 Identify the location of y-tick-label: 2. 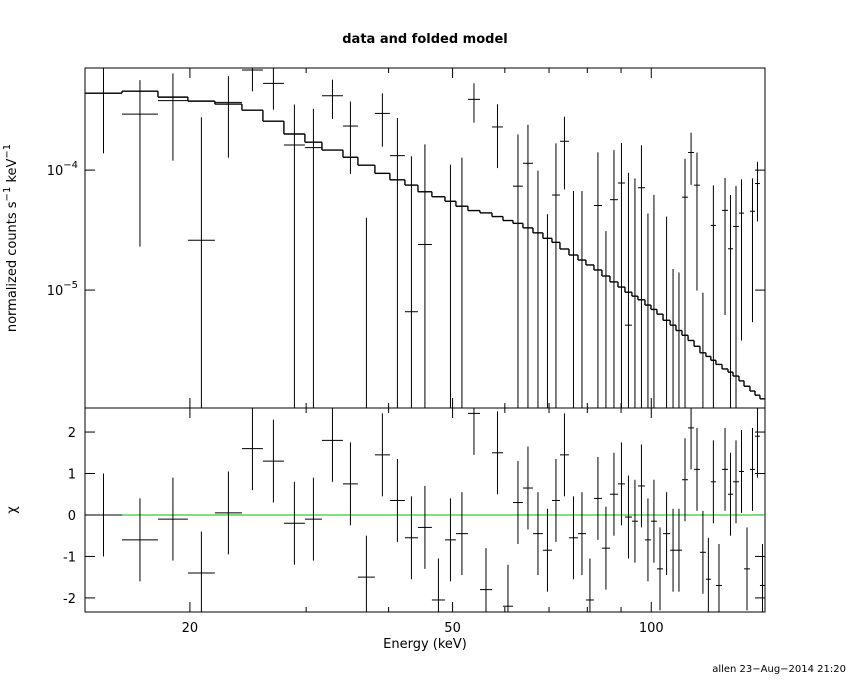
(72, 433).